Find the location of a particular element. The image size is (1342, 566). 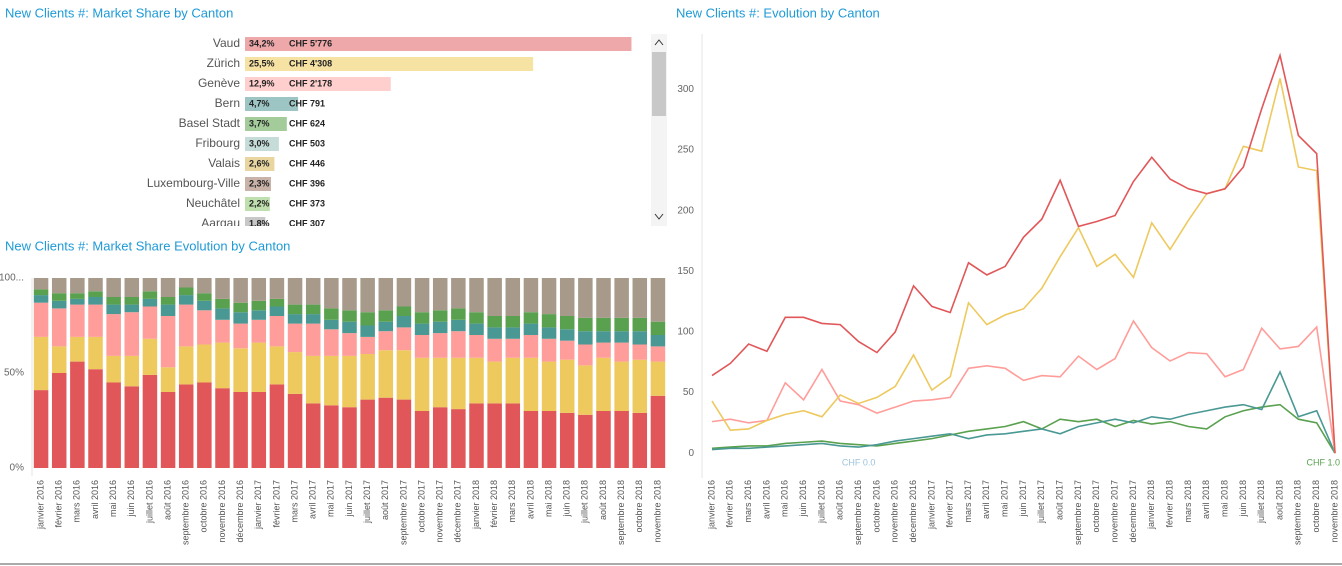

y-tick-label: 200 is located at coordinates (685, 210).